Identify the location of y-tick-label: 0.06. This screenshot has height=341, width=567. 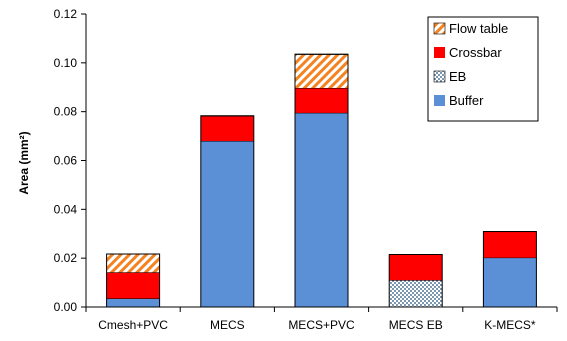
(66, 161).